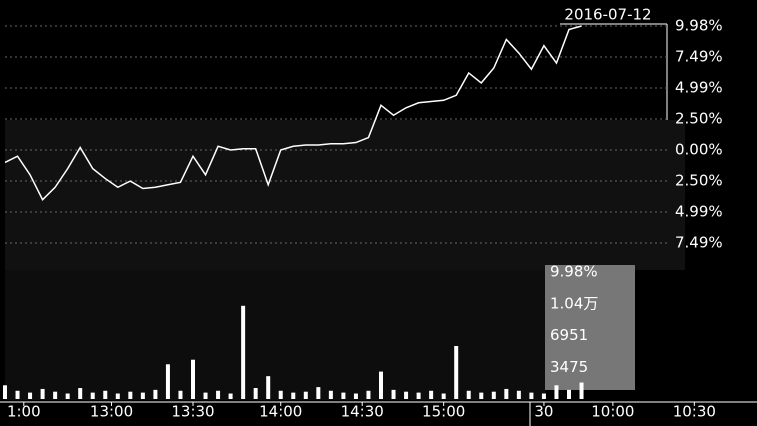 The image size is (757, 426). Describe the element at coordinates (590, 327) in the screenshot. I see `glitch-block` at that location.